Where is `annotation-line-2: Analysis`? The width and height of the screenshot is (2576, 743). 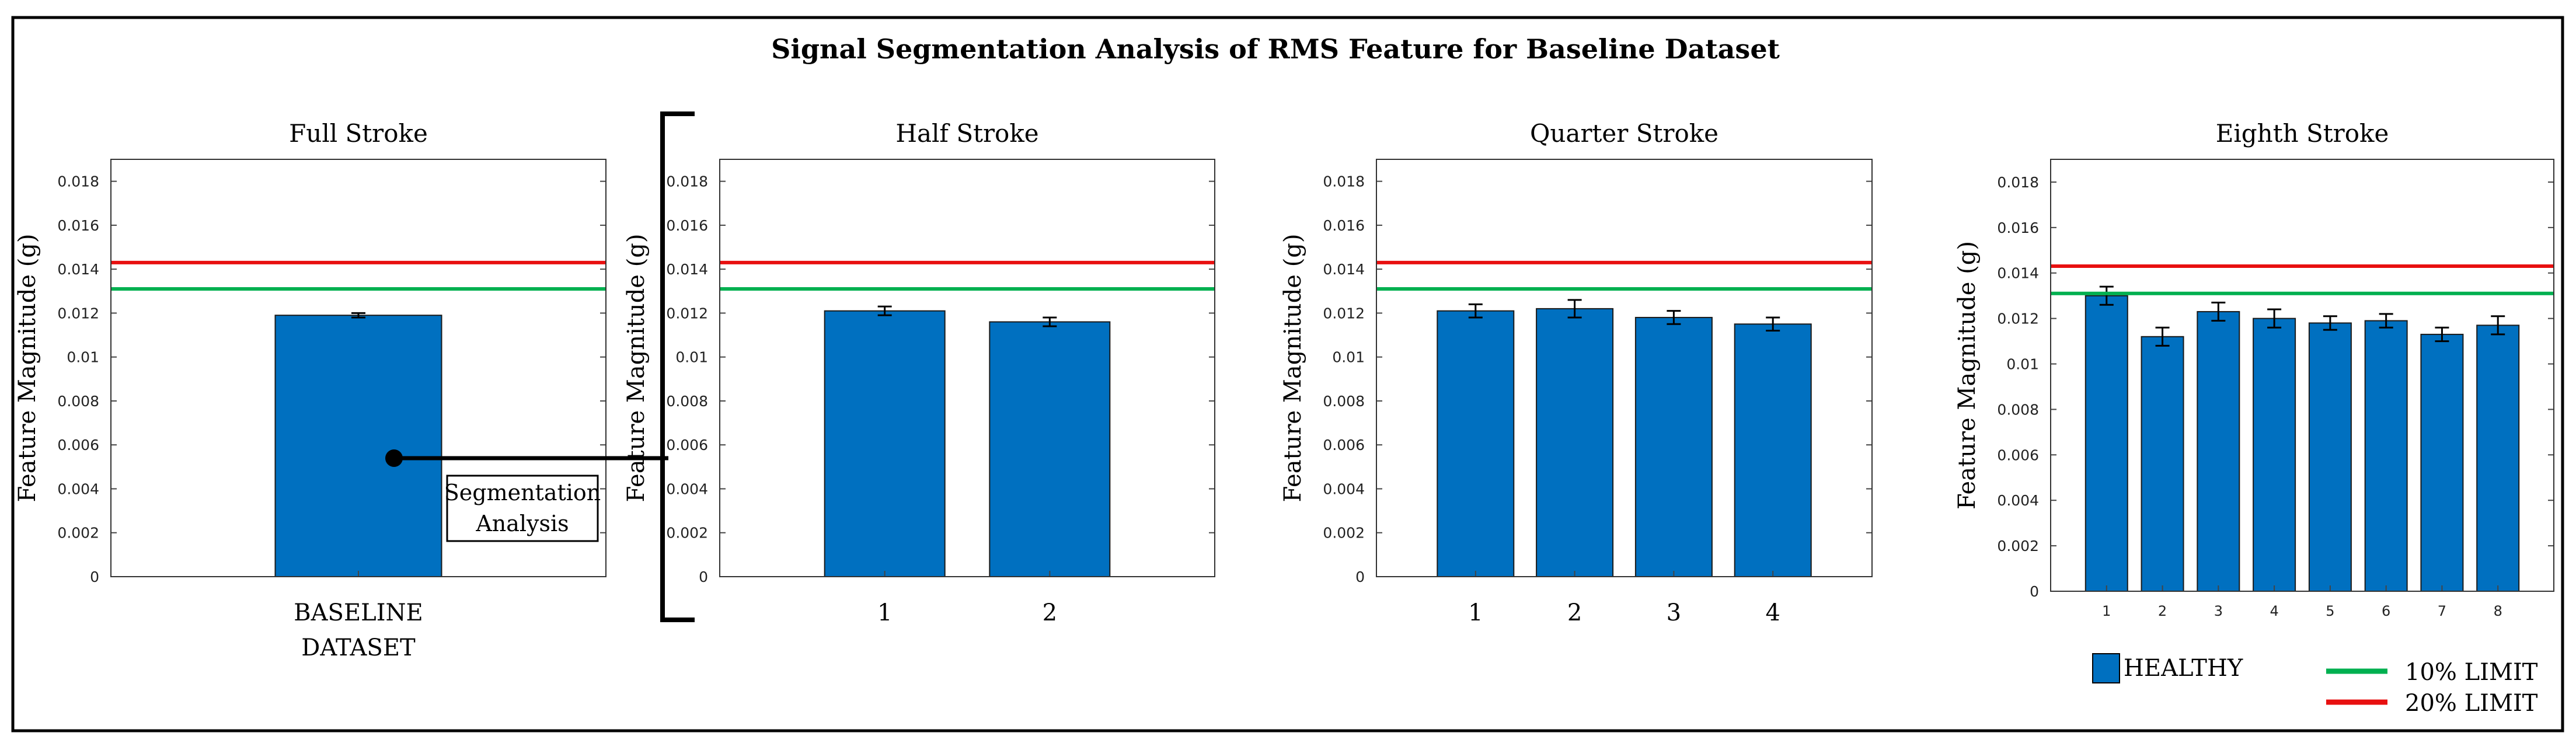
annotation-line-2: Analysis is located at coordinates (522, 523).